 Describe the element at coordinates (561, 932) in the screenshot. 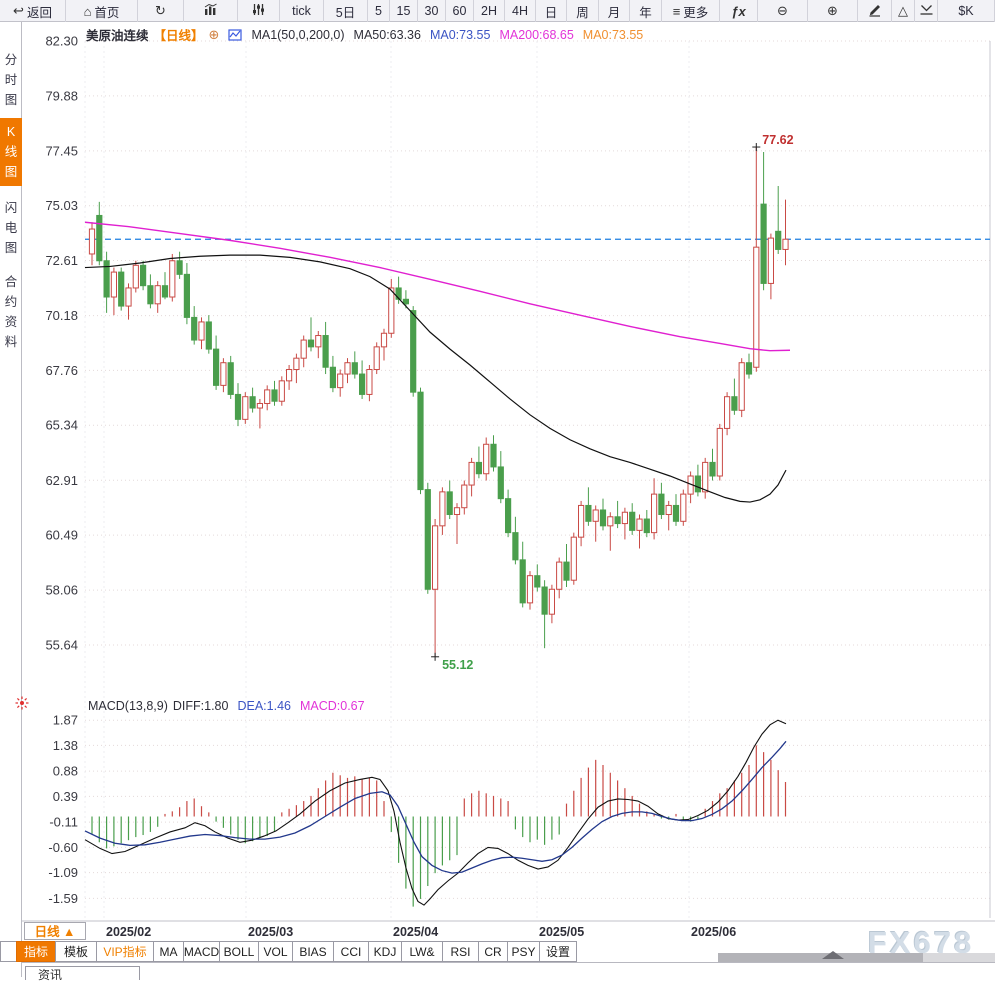

I see `x-axis-label: 2025/05` at that location.